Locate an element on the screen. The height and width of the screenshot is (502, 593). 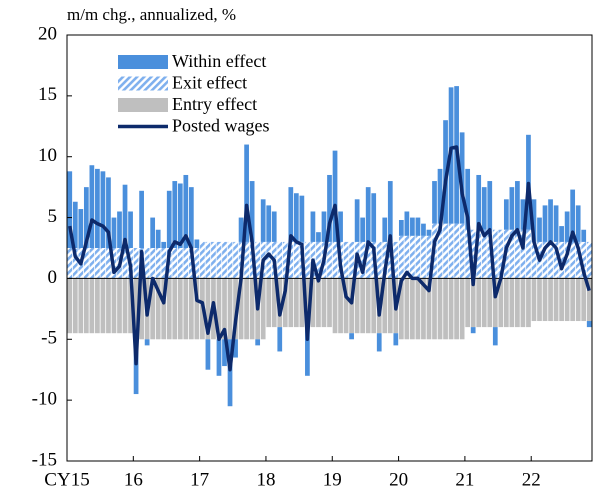
legend-swatch is located at coordinates (143, 105).